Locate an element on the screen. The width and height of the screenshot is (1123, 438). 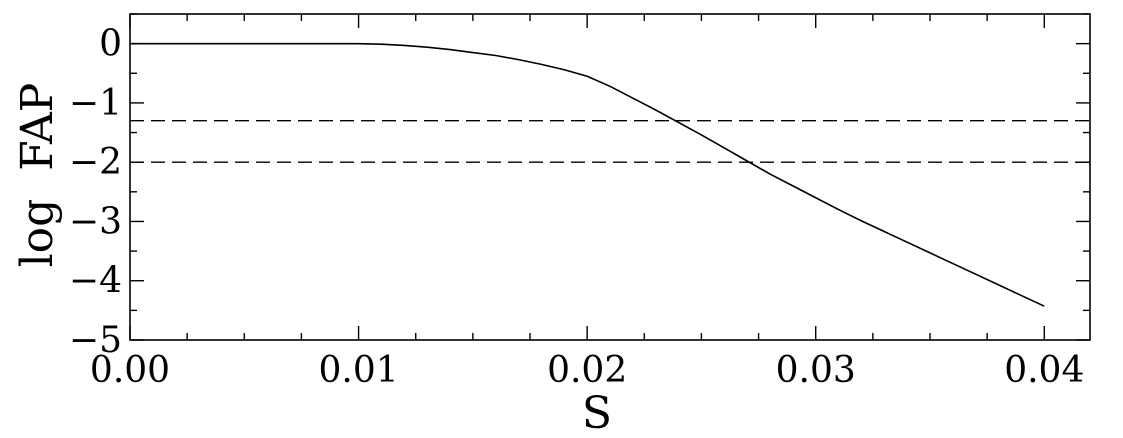
x-axis-label: S is located at coordinates (597, 413).